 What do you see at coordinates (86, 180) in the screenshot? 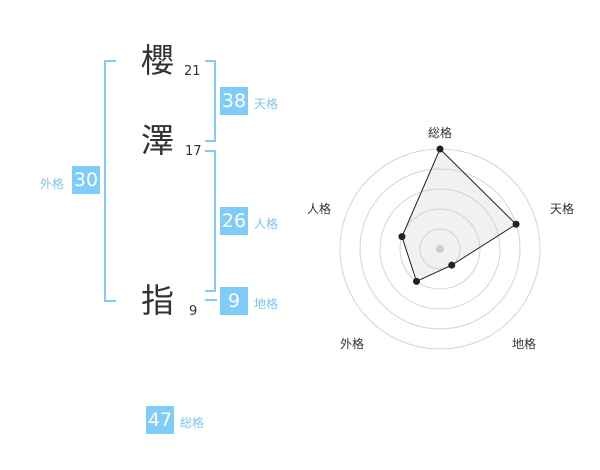
I see `gaikaku-value: 30` at bounding box center [86, 180].